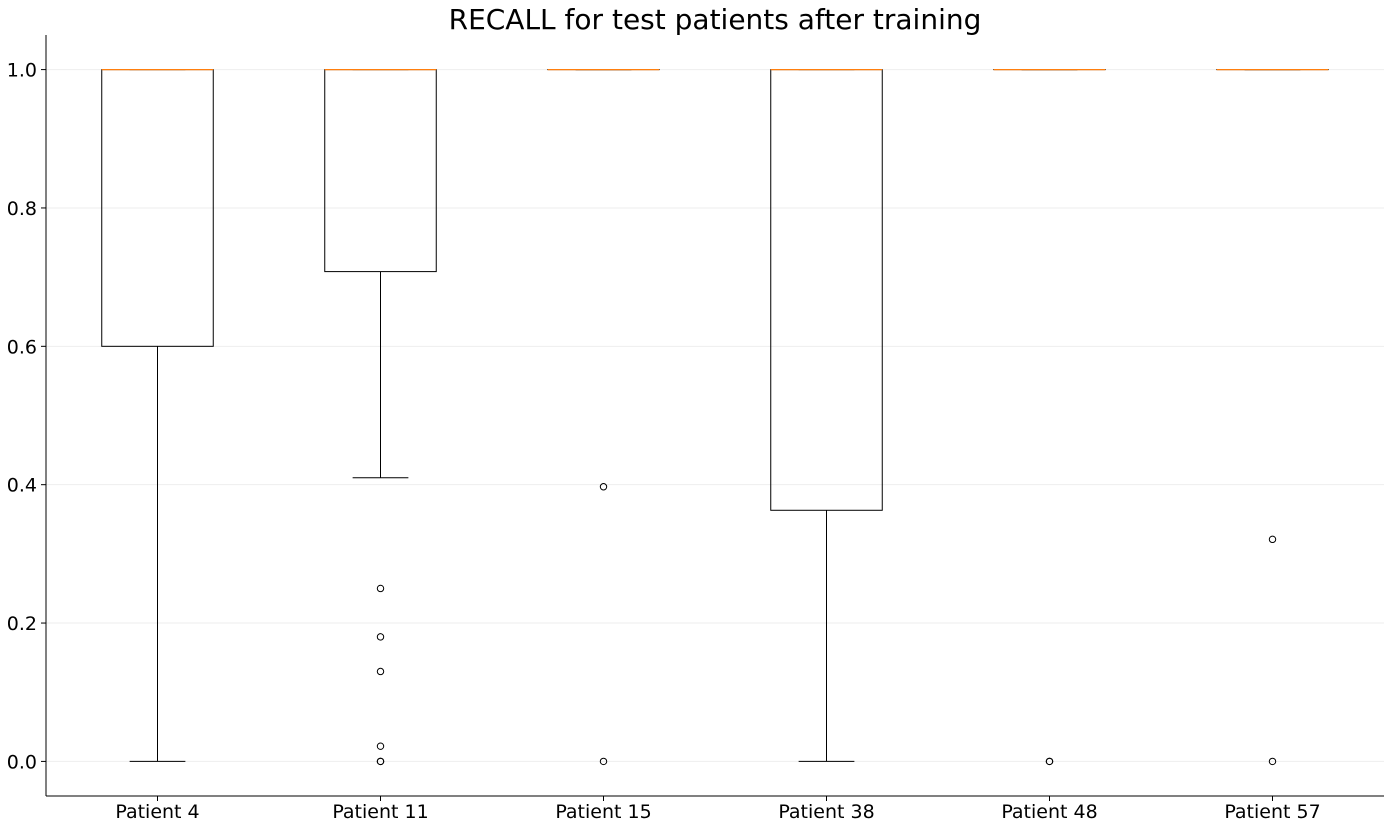  Describe the element at coordinates (157, 812) in the screenshot. I see `x-tick-label: Patient 4` at that location.